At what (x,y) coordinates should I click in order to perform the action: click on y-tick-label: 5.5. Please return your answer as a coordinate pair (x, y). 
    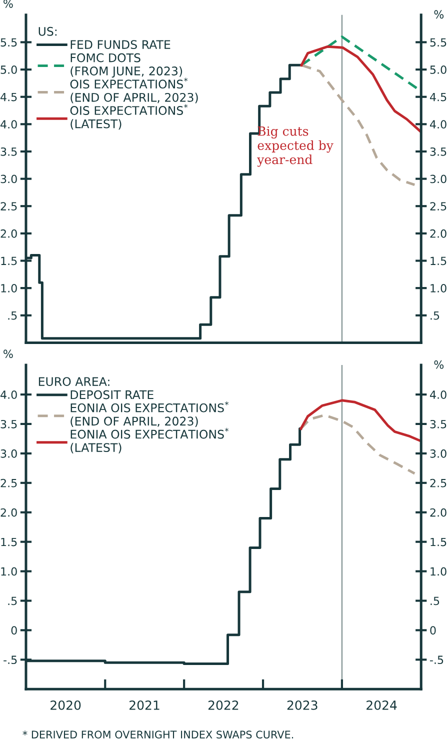
    Looking at the image, I should click on (8, 42).